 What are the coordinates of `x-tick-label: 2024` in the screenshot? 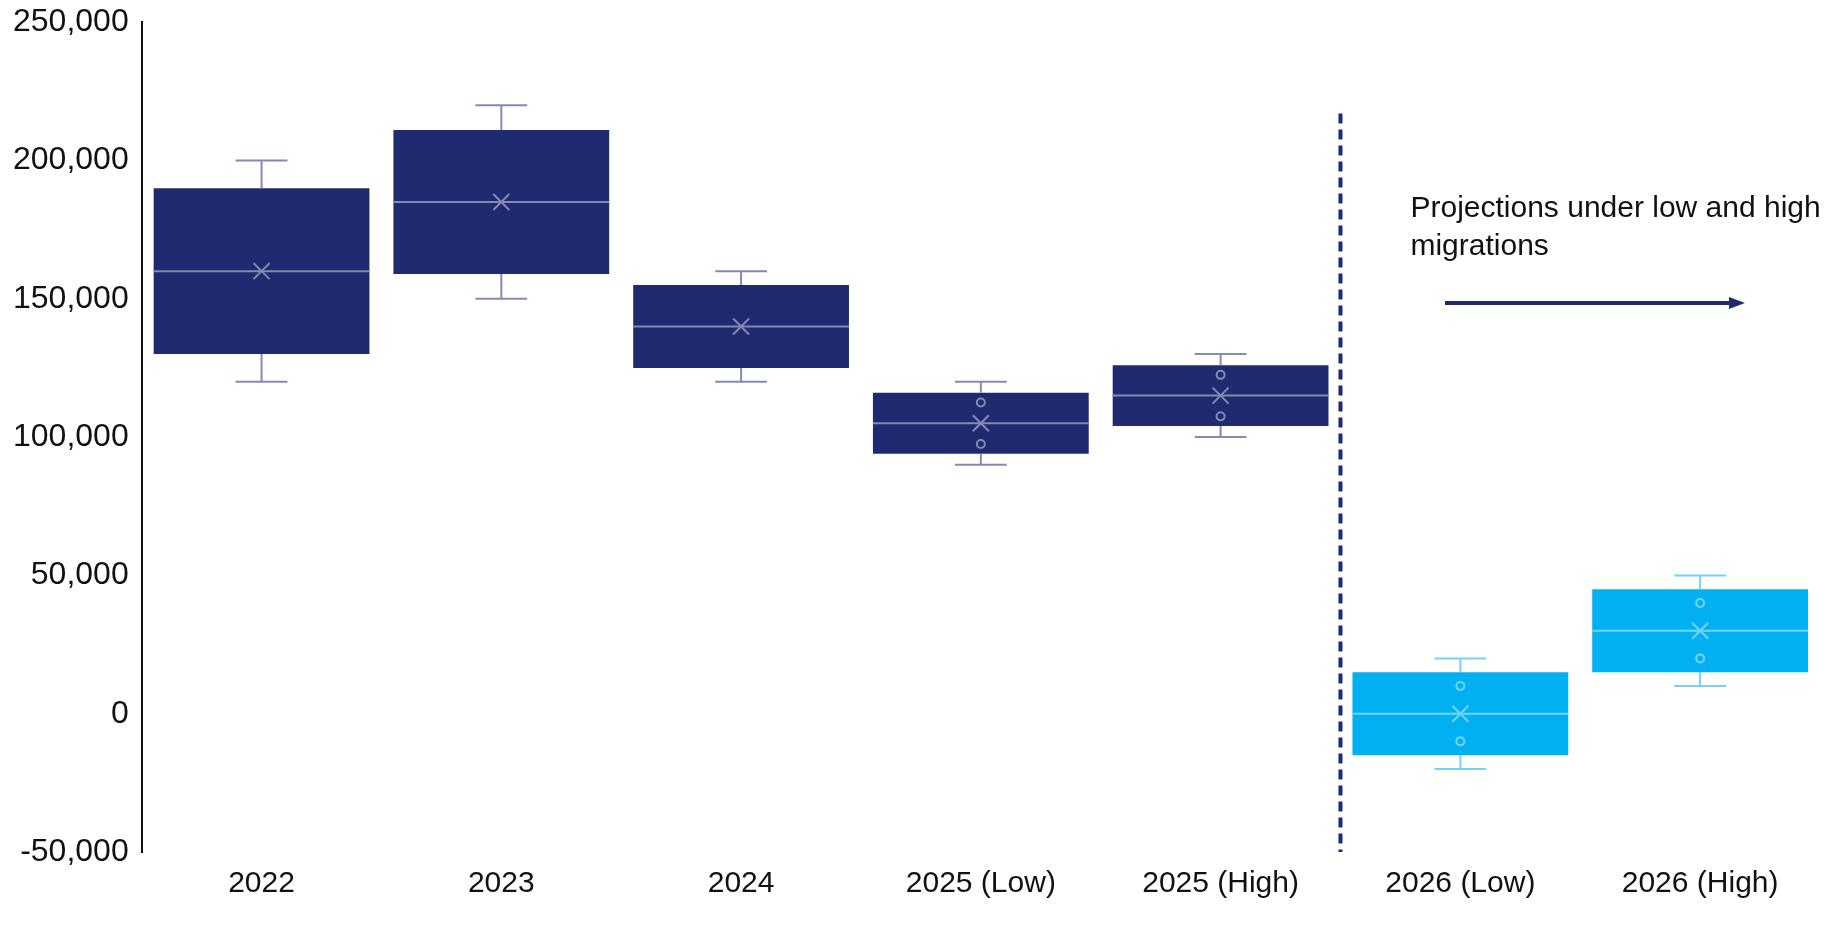 It's located at (741, 882).